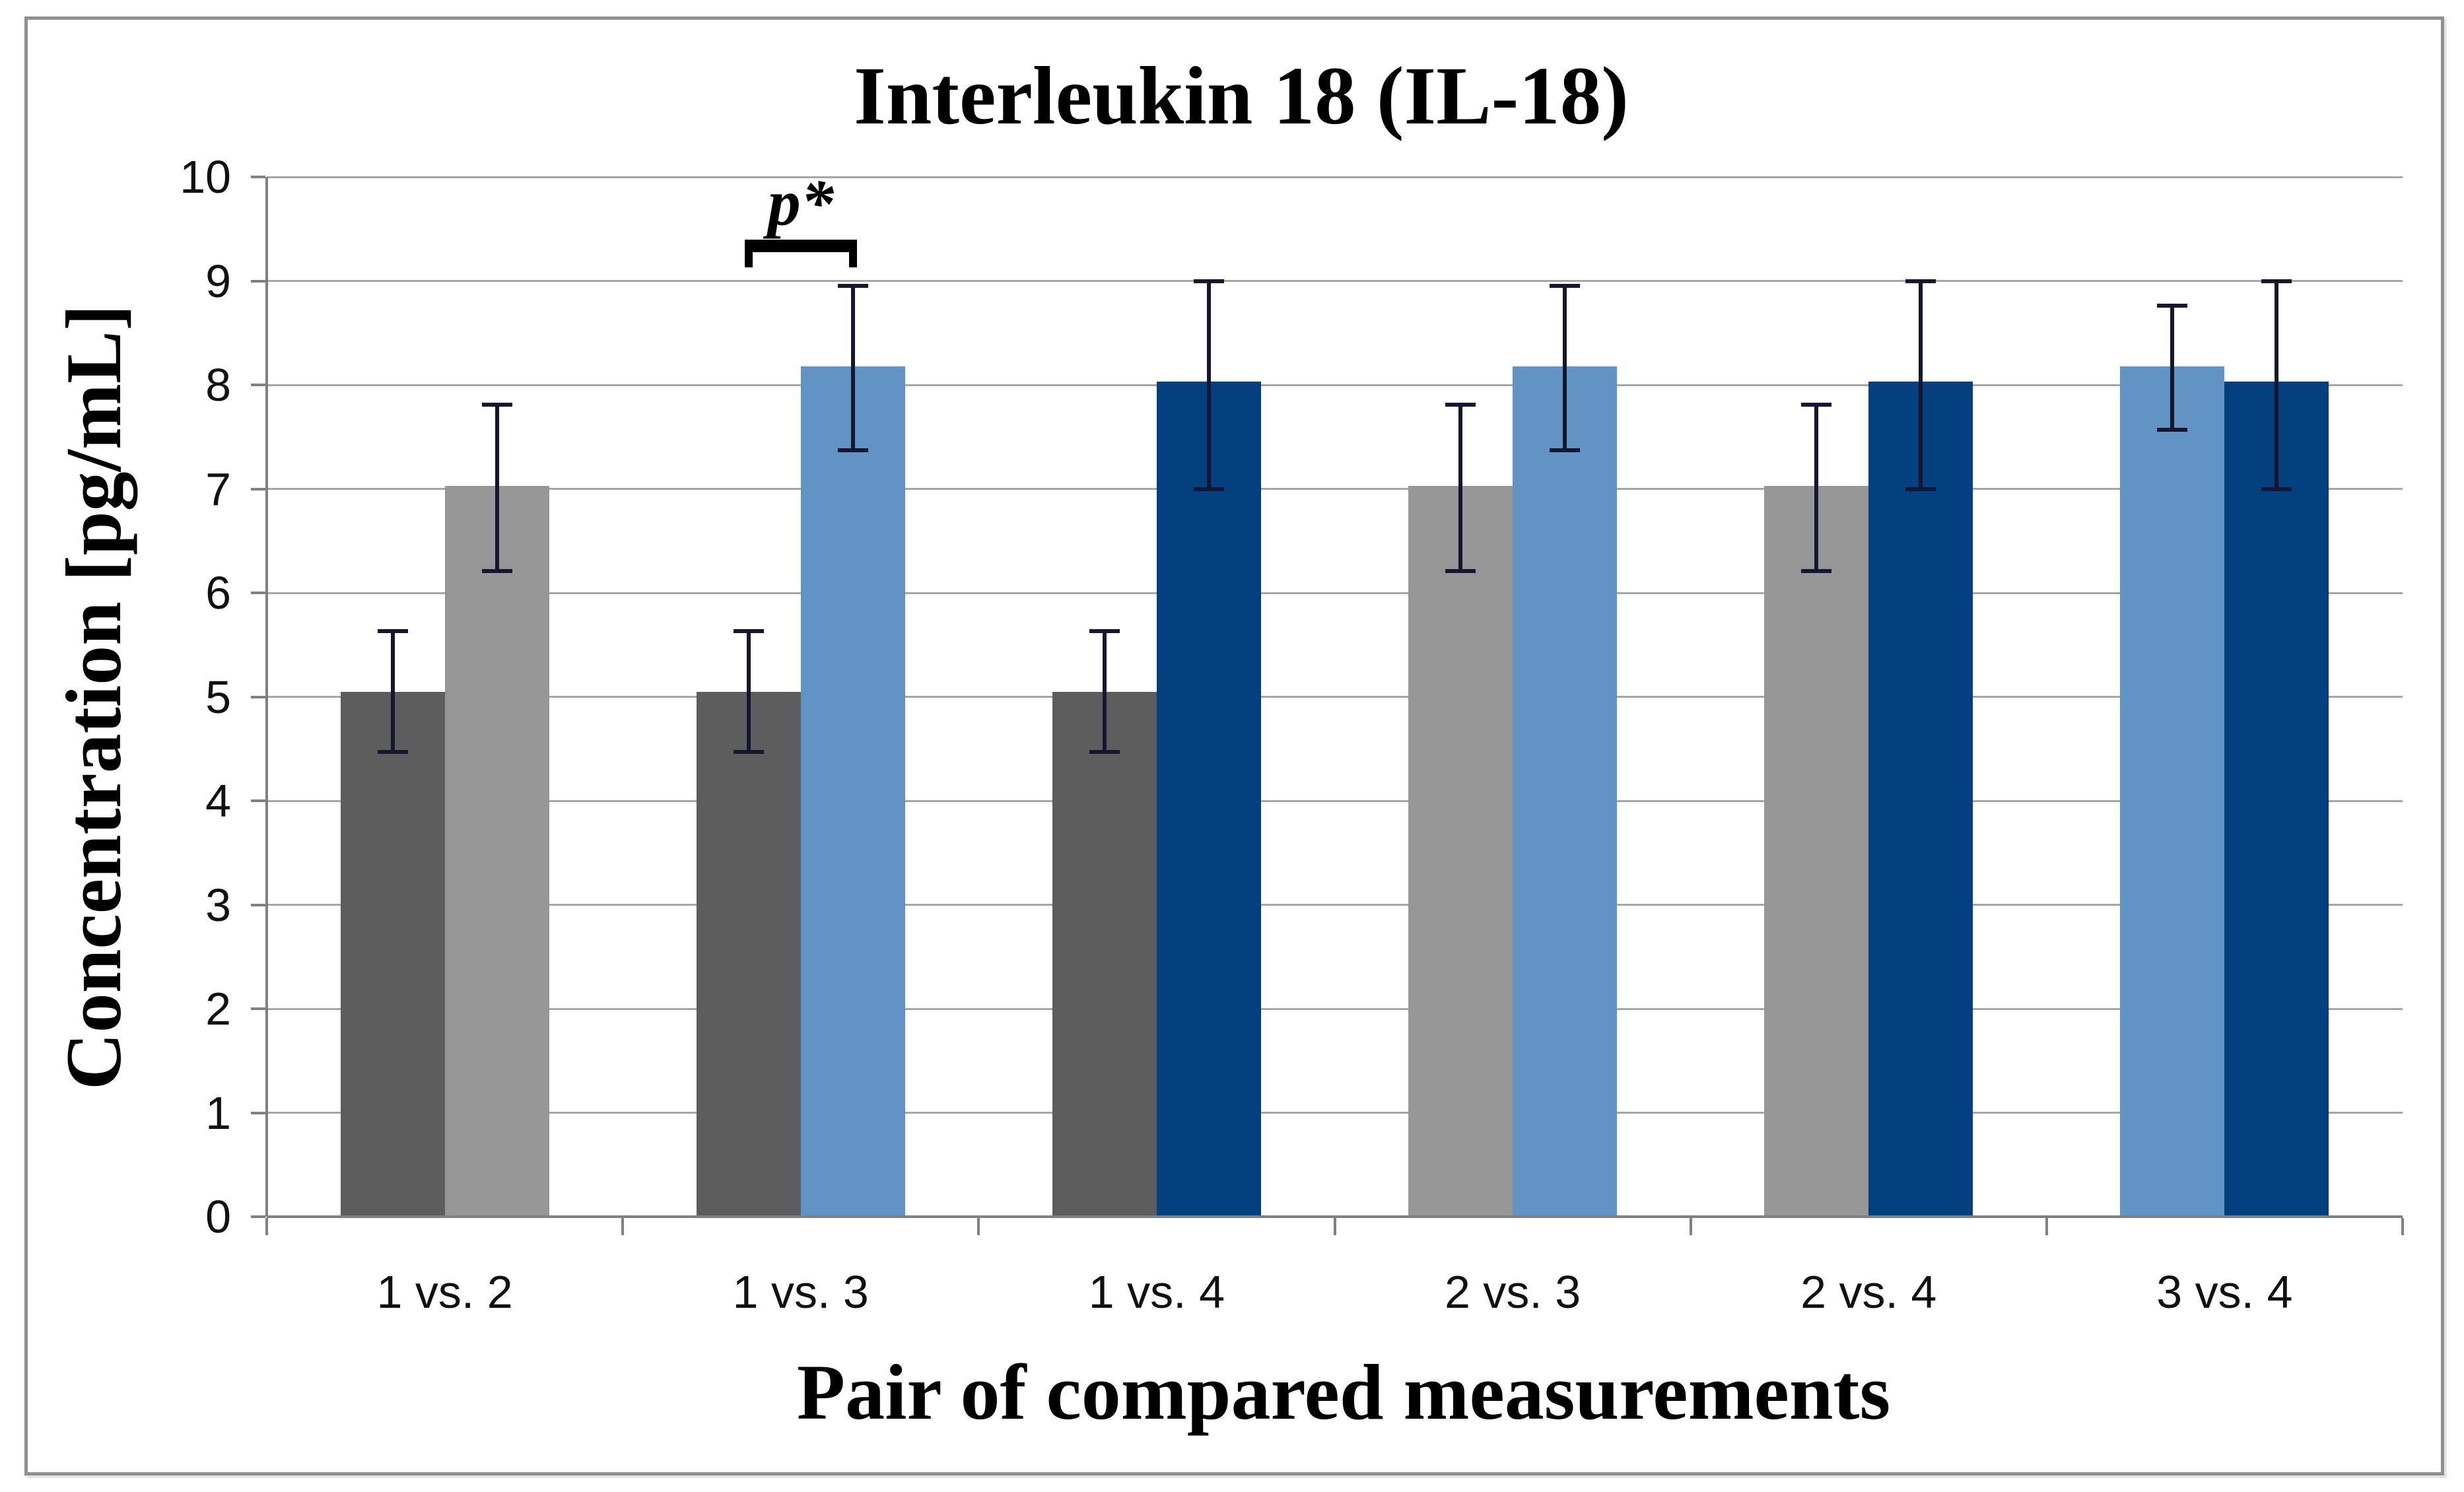 The width and height of the screenshot is (2464, 1492). Describe the element at coordinates (497, 487) in the screenshot. I see `error-bar-1-vs-2-measurement-2-line` at that location.